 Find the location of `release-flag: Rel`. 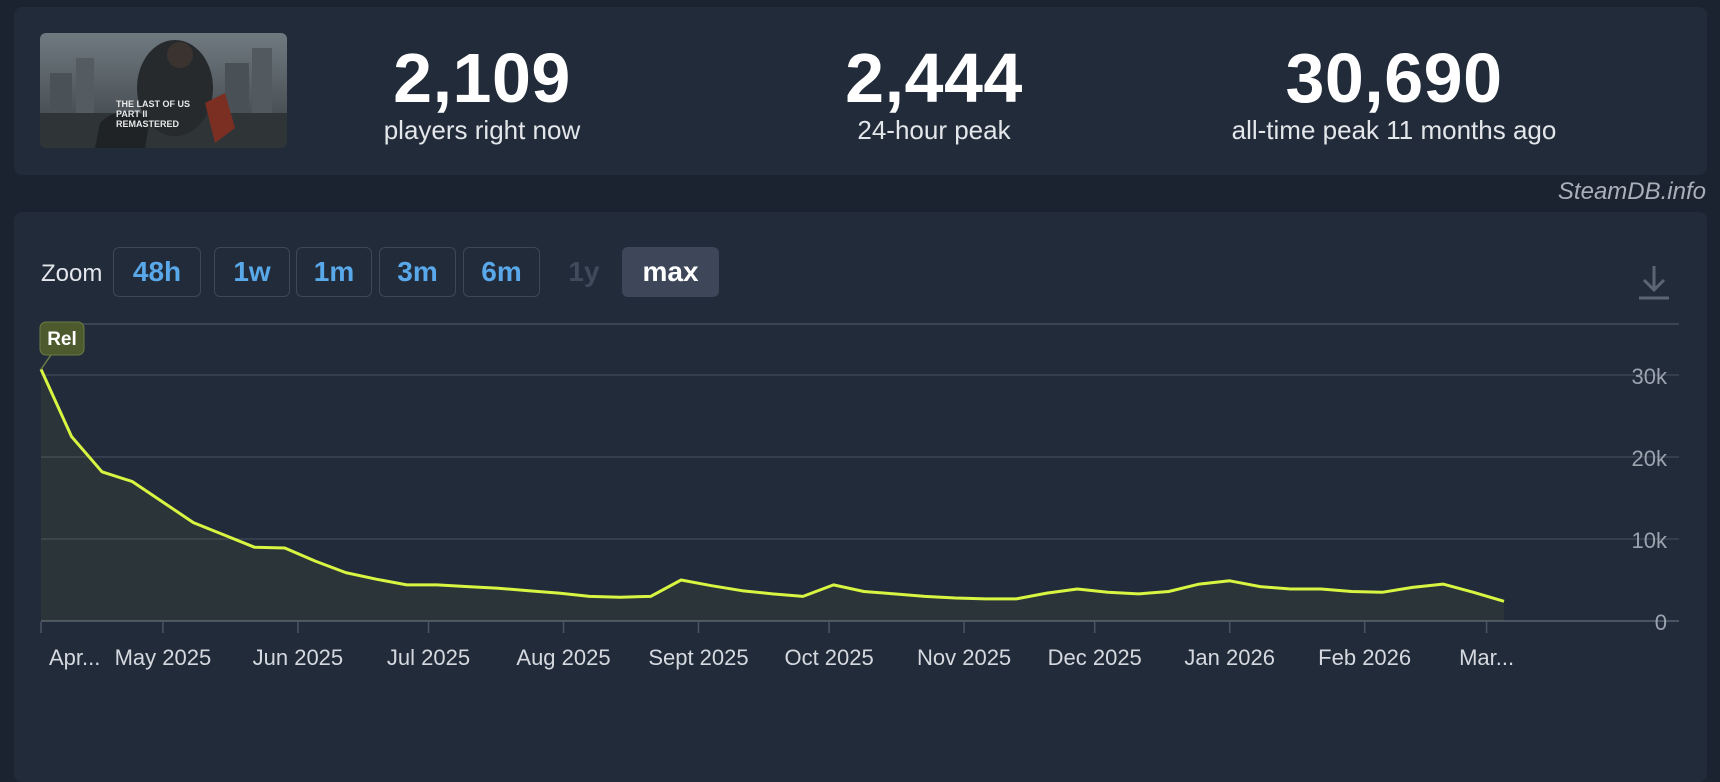

release-flag: Rel is located at coordinates (62, 345).